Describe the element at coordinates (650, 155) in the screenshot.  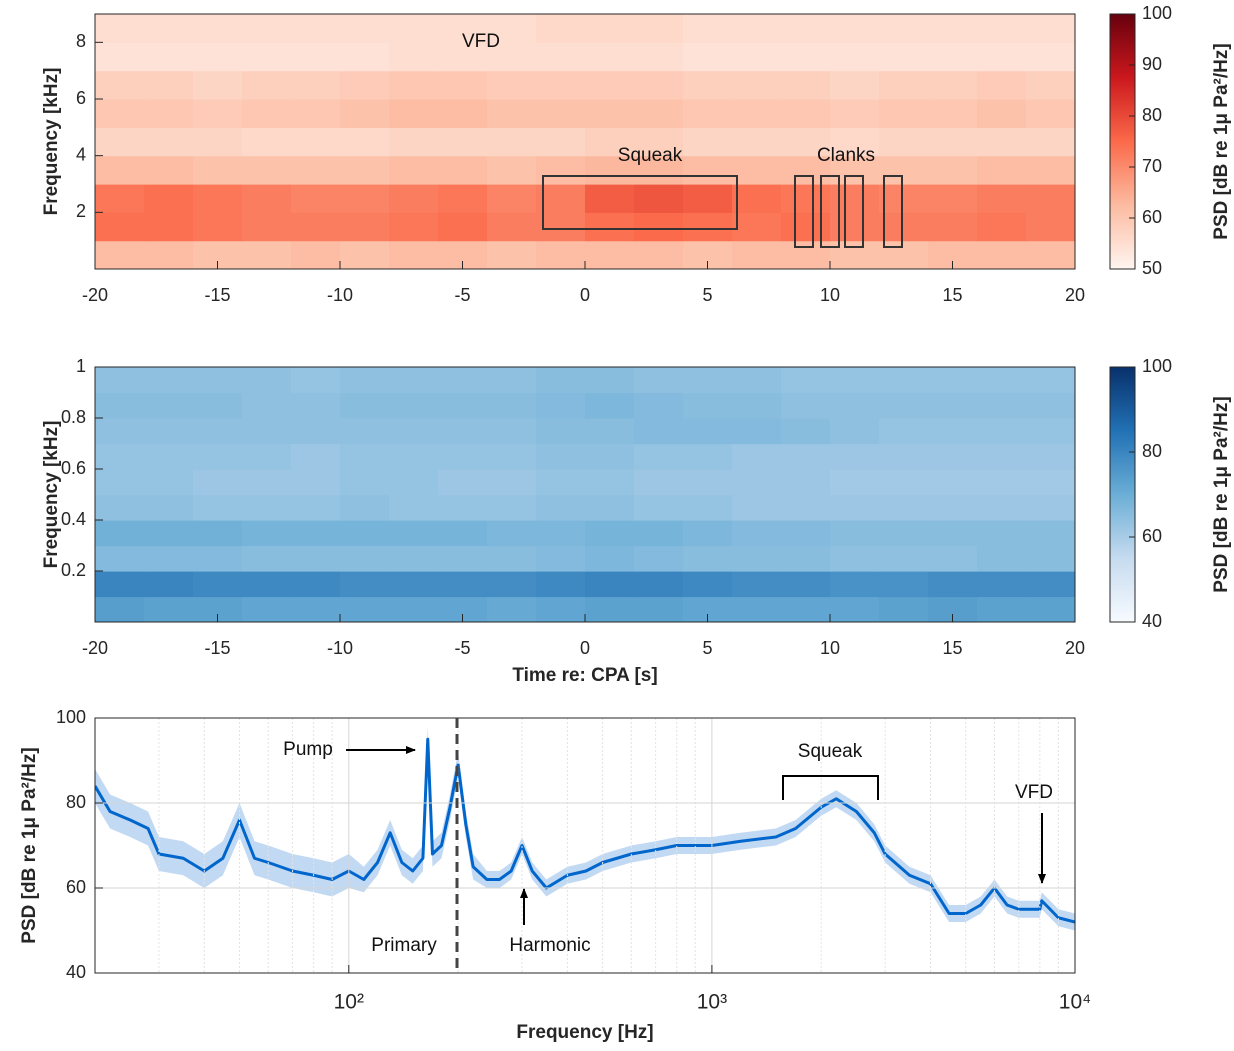
I see `annotation: Squeak` at that location.